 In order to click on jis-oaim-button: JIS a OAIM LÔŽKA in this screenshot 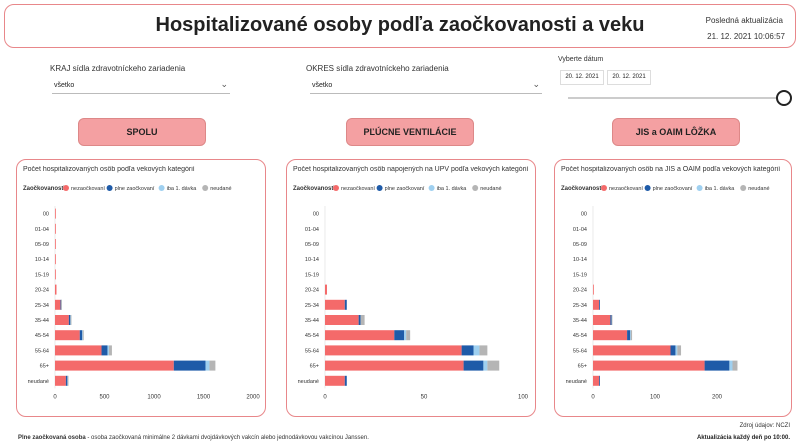, I will do `click(676, 132)`.